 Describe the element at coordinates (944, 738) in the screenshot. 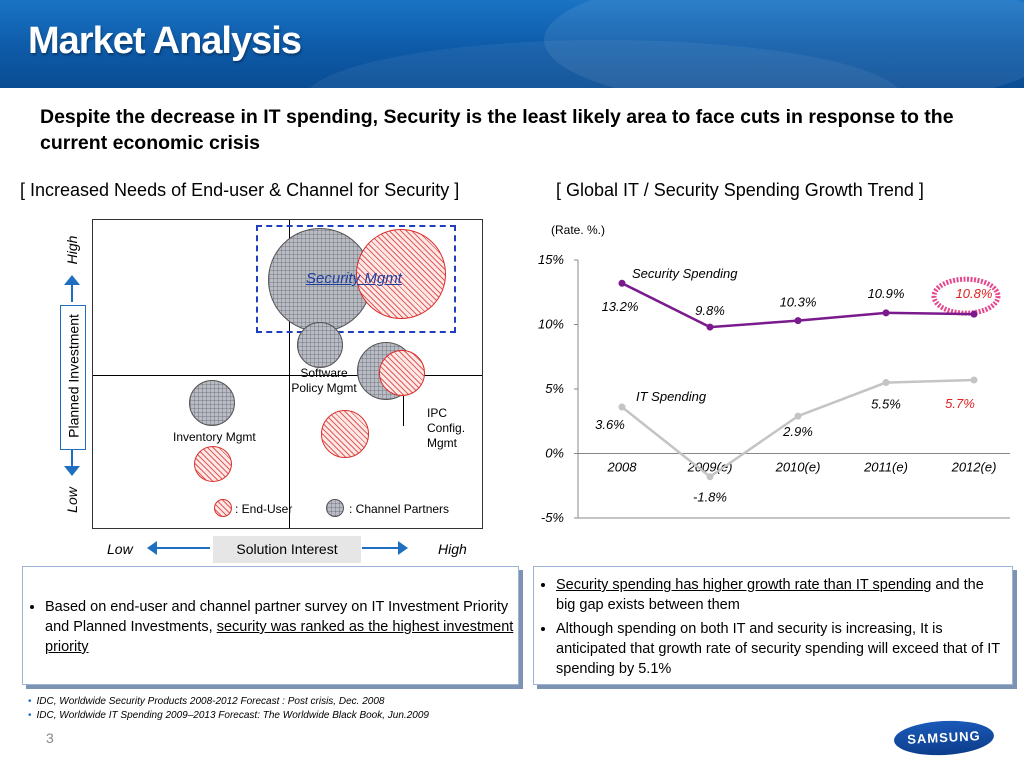

I see `samsung-logo: SAMSUNG` at that location.